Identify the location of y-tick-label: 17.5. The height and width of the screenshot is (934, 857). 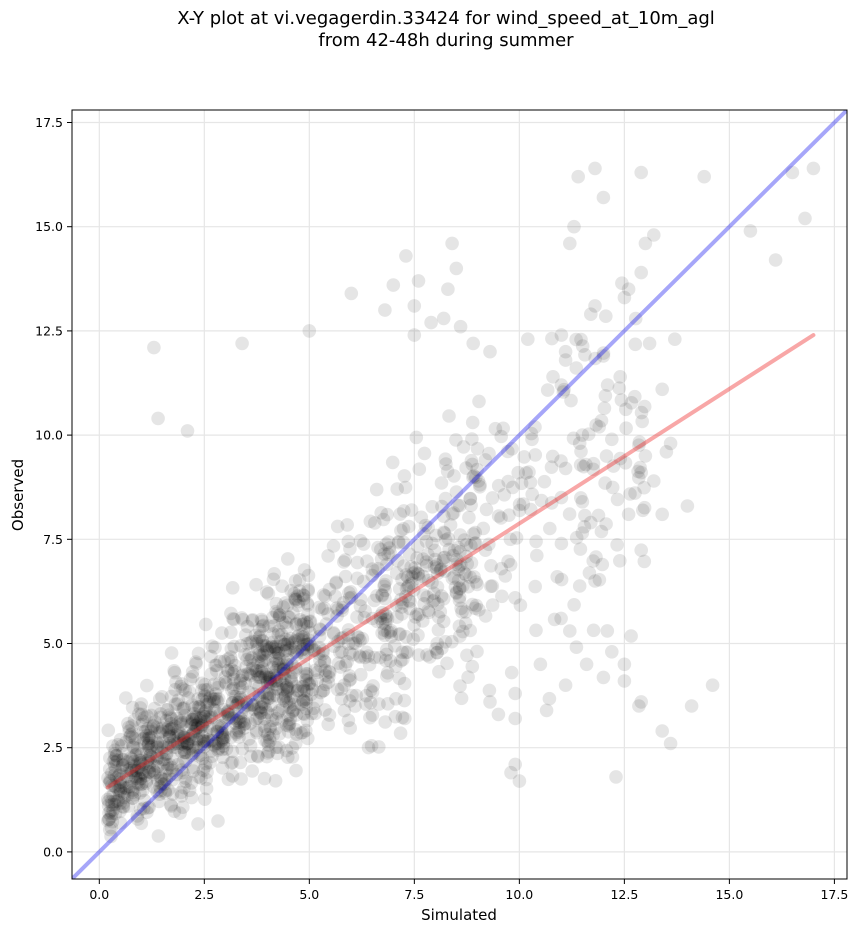
(49, 122).